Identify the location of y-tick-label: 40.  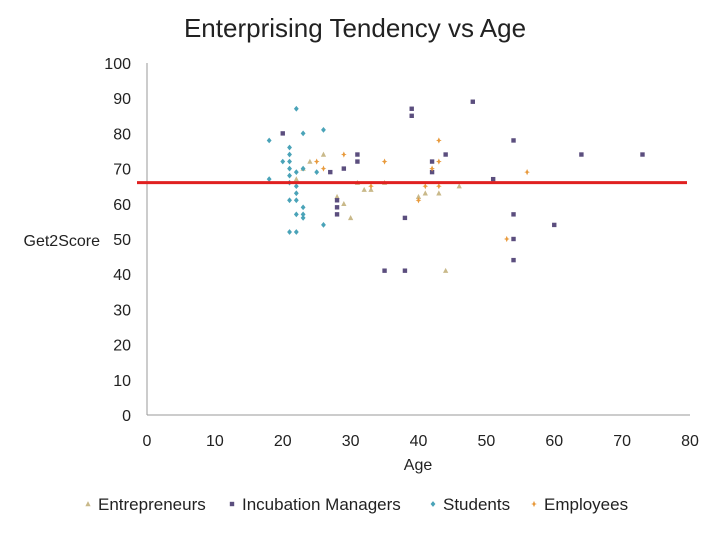
(122, 275).